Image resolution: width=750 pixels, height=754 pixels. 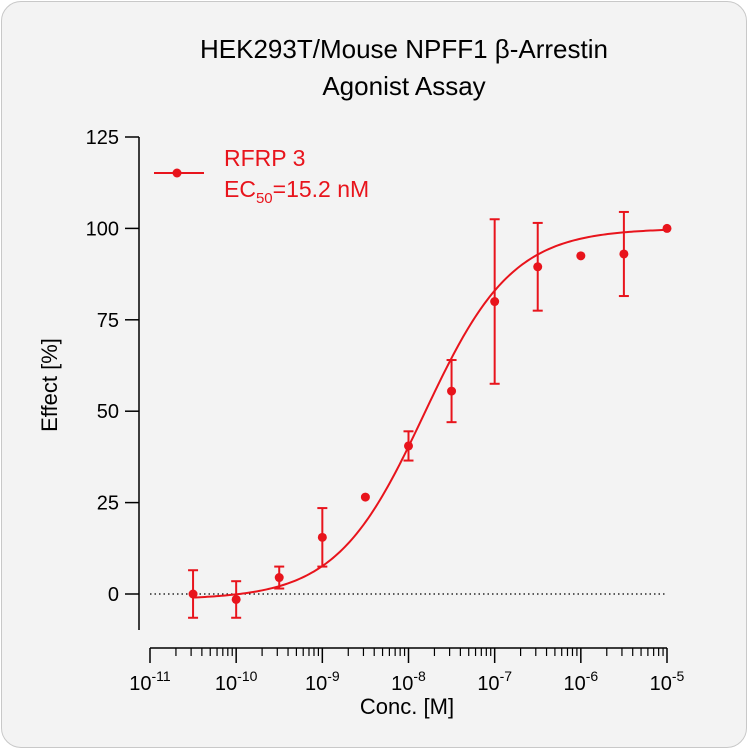 I want to click on legend-ec50: EC50=15.2 nM, so click(x=296, y=191).